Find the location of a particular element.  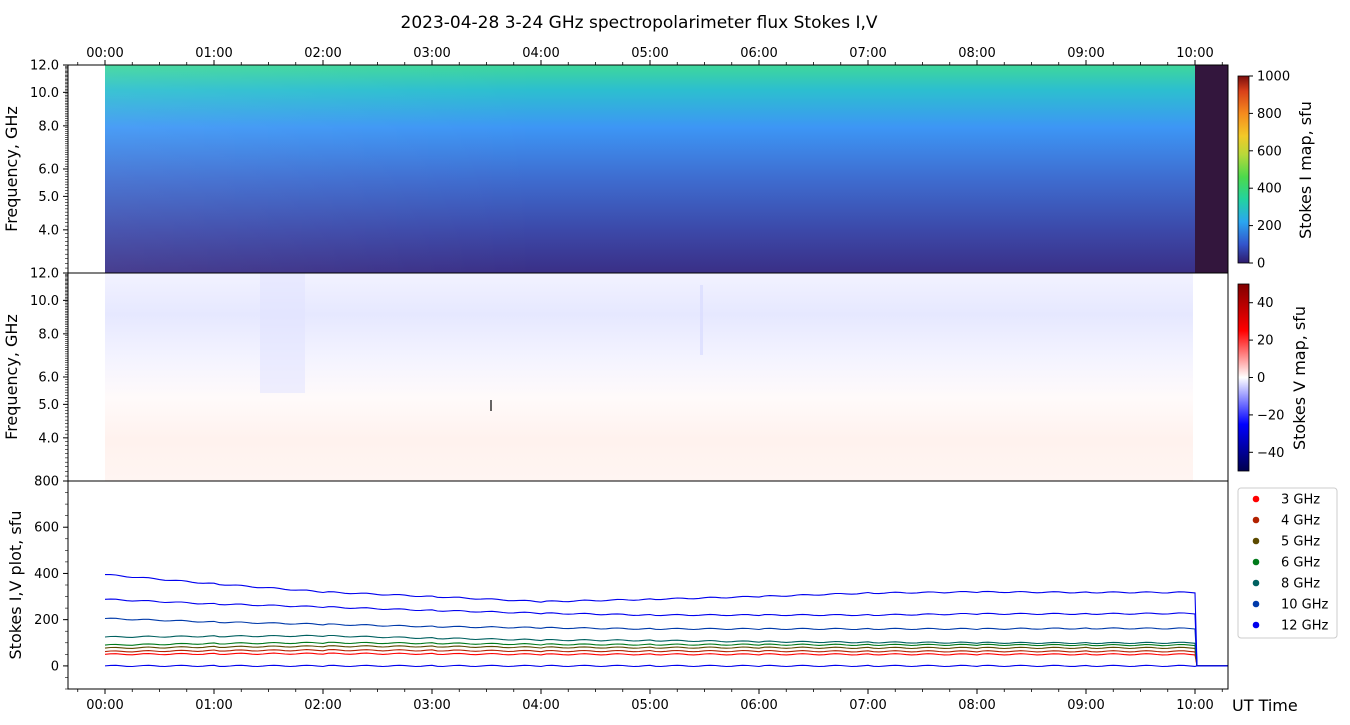

colorbar-tick-label: 600 is located at coordinates (1269, 151).